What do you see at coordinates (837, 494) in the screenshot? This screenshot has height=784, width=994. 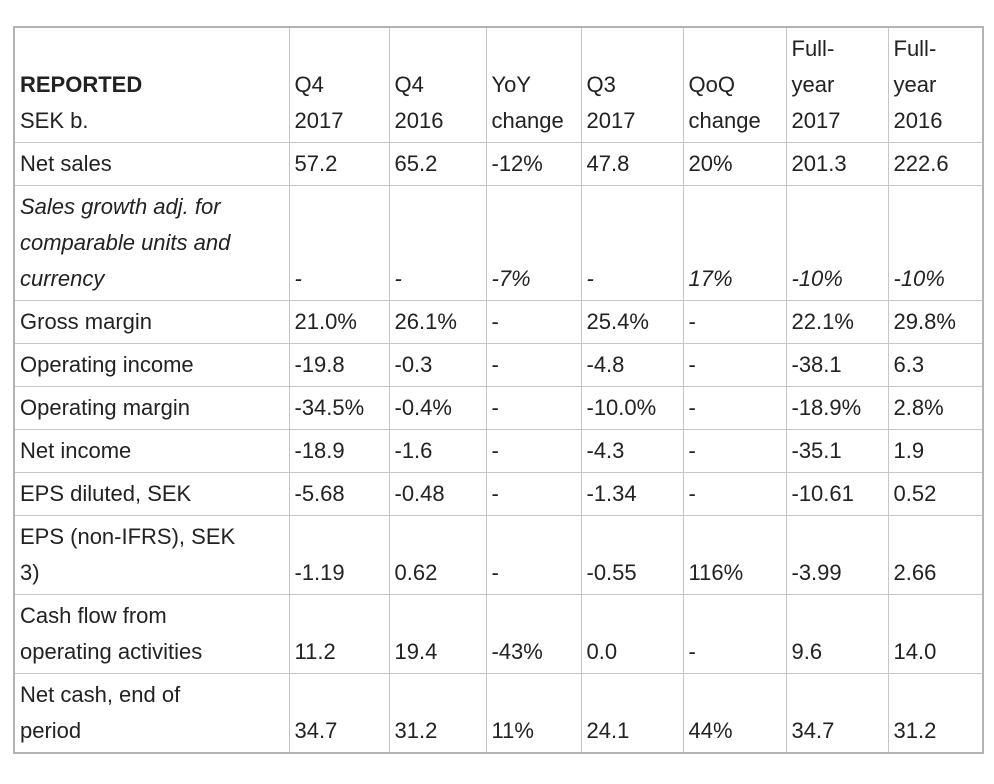 I see `cell-value: -10.61` at bounding box center [837, 494].